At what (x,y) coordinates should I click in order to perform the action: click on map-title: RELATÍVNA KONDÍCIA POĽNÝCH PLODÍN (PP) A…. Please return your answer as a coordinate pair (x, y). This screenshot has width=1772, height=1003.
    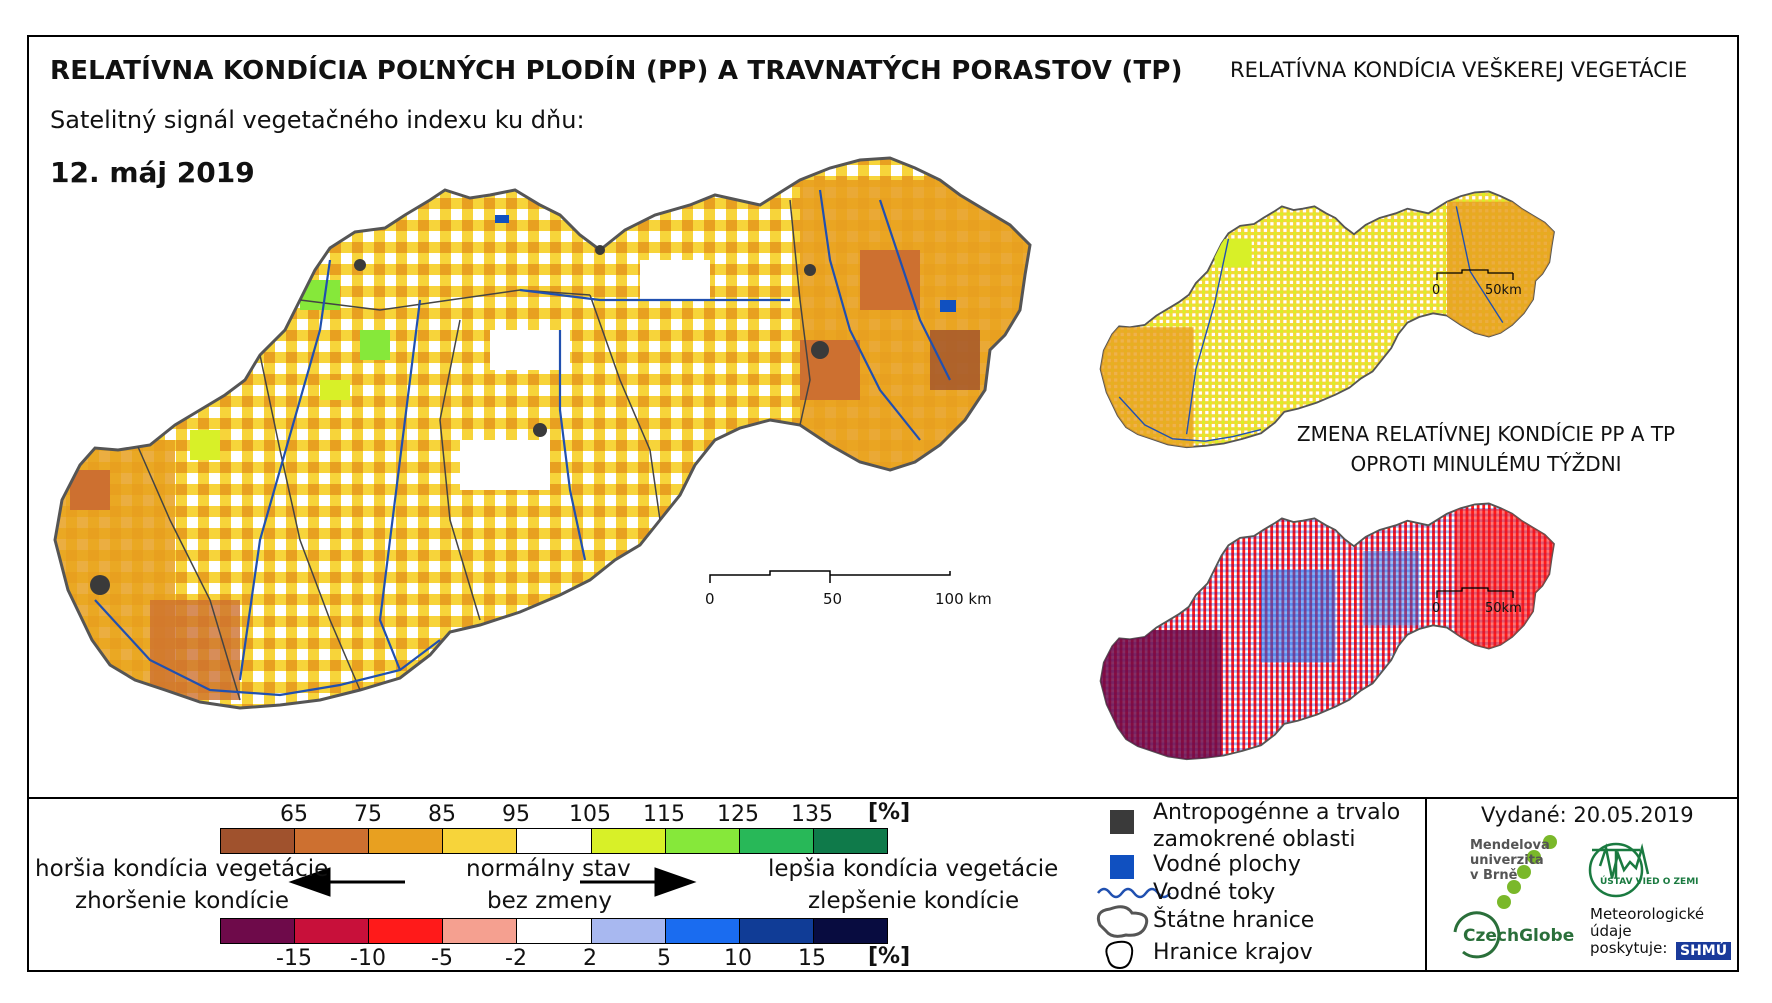
    Looking at the image, I should click on (616, 71).